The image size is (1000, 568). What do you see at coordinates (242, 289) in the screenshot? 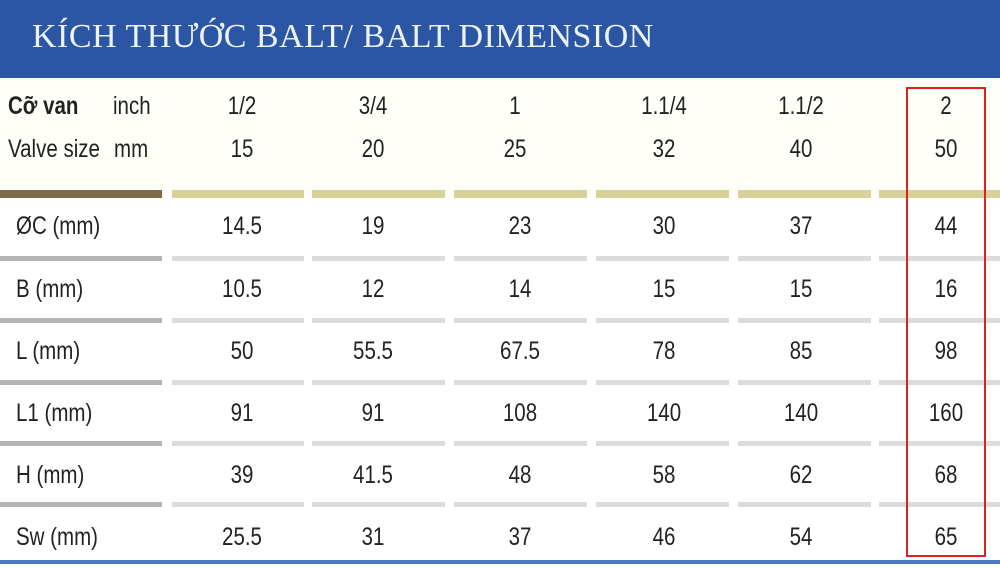
I see `cell-value: 10.5` at bounding box center [242, 289].